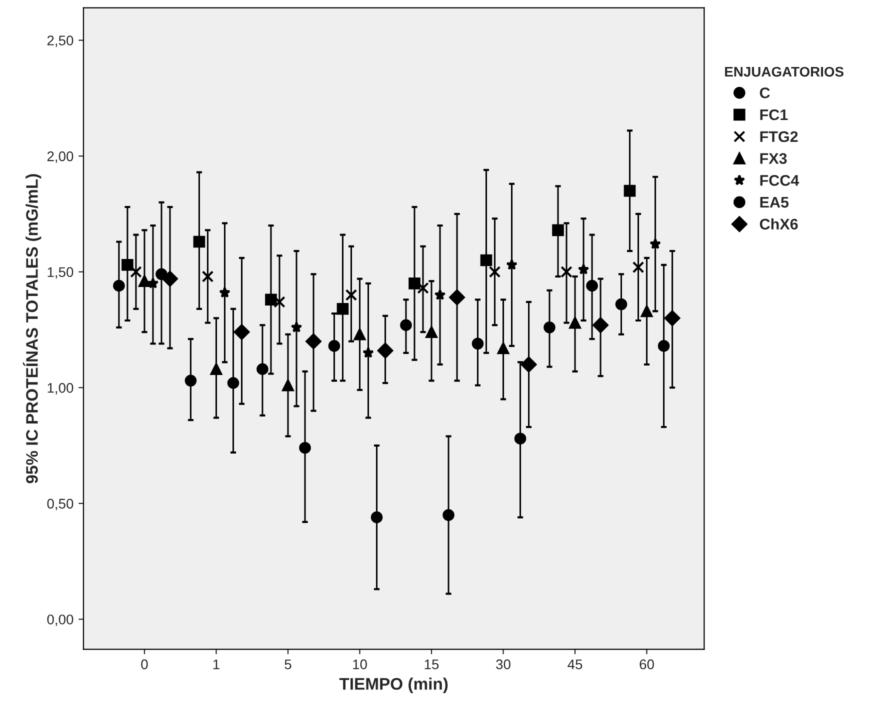 The width and height of the screenshot is (888, 712). What do you see at coordinates (32, 329) in the screenshot?
I see `y-axis-title: 95% IC PROTEÍNAS TOTALES (mG/mL)` at bounding box center [32, 329].